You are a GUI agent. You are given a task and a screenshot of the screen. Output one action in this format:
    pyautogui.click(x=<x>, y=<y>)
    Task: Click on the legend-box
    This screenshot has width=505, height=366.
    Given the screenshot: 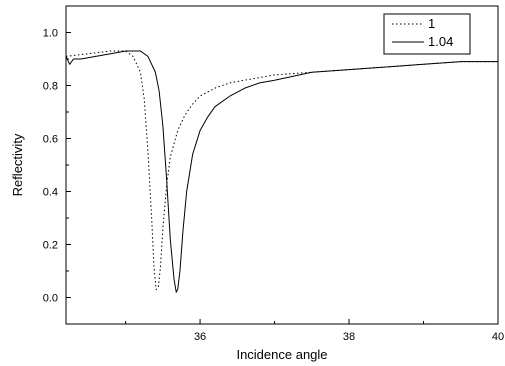 What is the action you would take?
    pyautogui.click(x=427, y=34)
    